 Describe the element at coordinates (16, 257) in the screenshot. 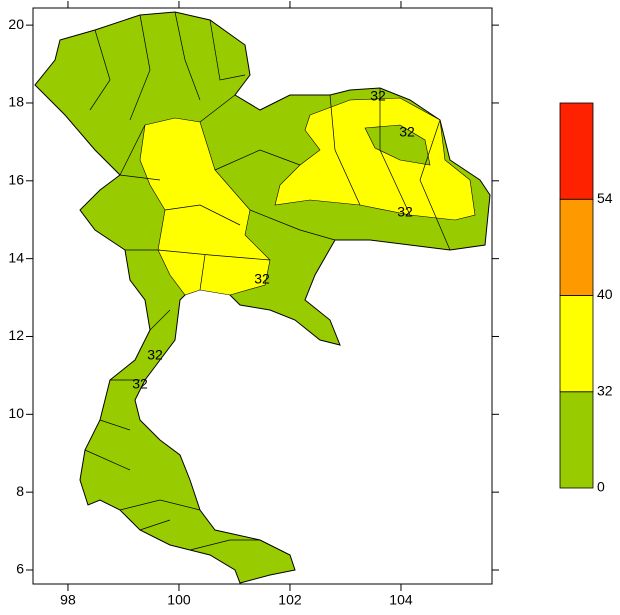

I see `y-tick-label: 14` at that location.